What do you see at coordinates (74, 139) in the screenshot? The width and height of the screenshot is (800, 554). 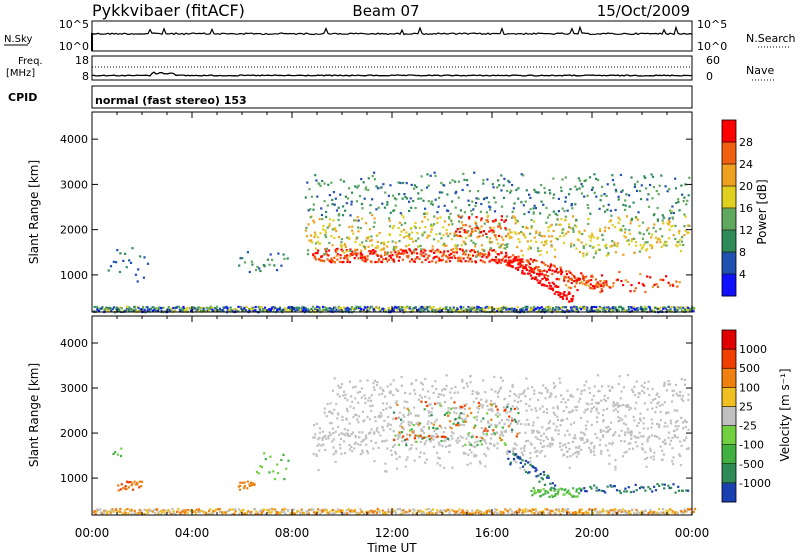 I see `y-tick-label: 4000` at bounding box center [74, 139].